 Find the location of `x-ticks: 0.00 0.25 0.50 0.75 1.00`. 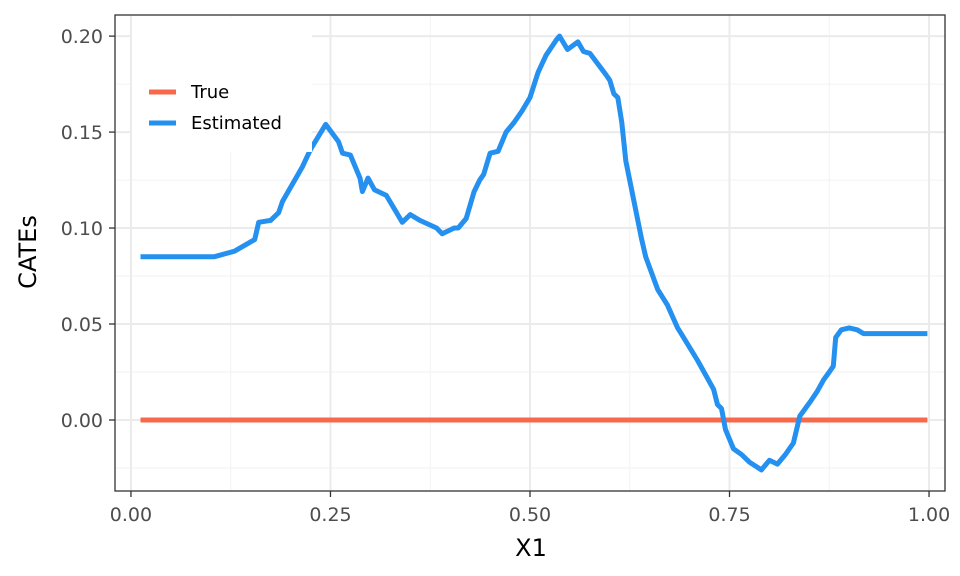

x-ticks: 0.00 0.25 0.50 0.75 1.00 is located at coordinates (530, 508).